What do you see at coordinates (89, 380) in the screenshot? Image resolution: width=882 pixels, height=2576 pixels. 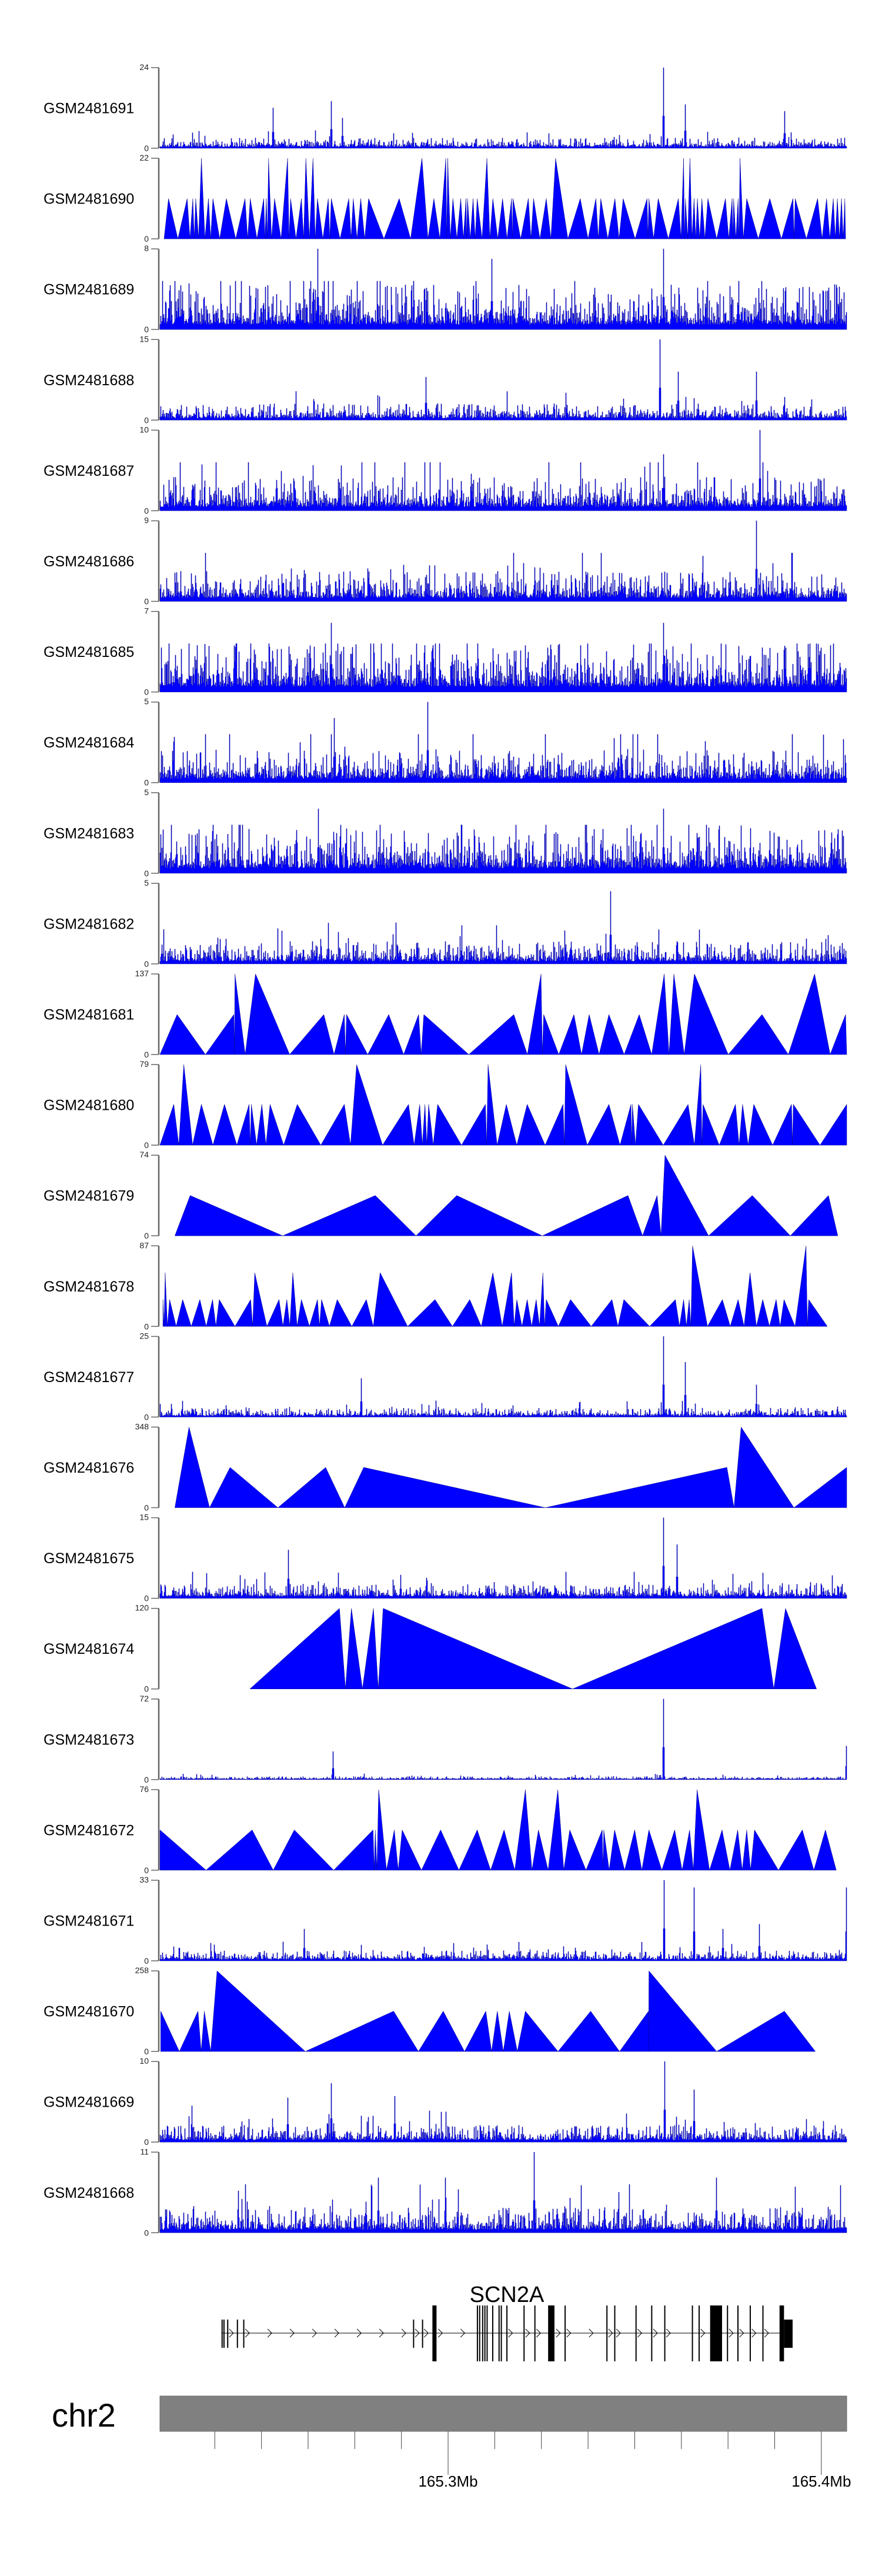 I see `track-label: GSM2481688` at bounding box center [89, 380].